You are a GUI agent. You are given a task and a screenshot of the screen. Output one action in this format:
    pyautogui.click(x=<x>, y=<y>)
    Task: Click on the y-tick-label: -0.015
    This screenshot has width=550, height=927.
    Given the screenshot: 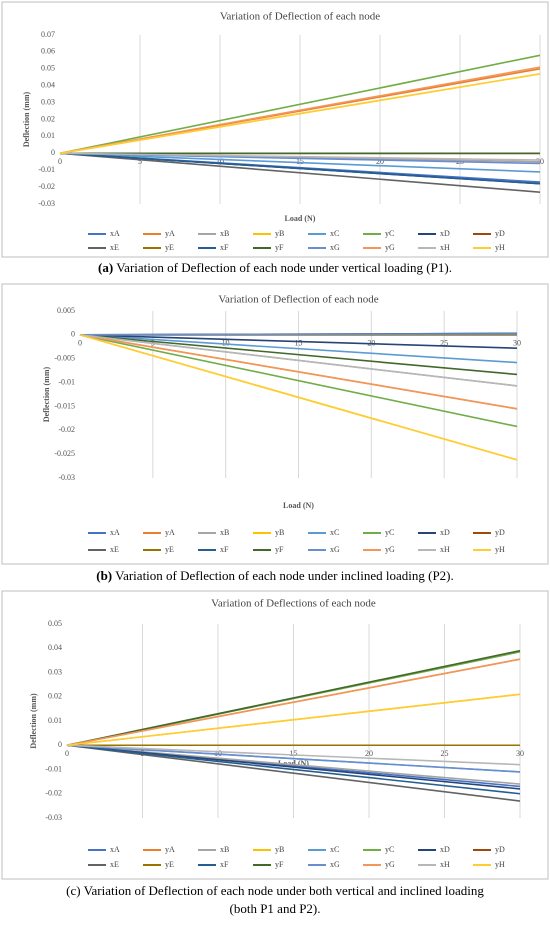 What is the action you would take?
    pyautogui.click(x=64, y=405)
    